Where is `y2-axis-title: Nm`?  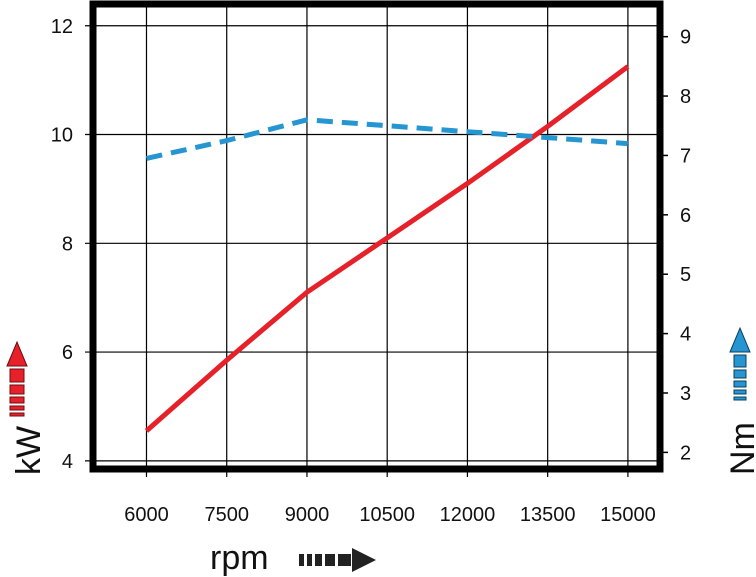
y2-axis-title: Nm is located at coordinates (740, 448).